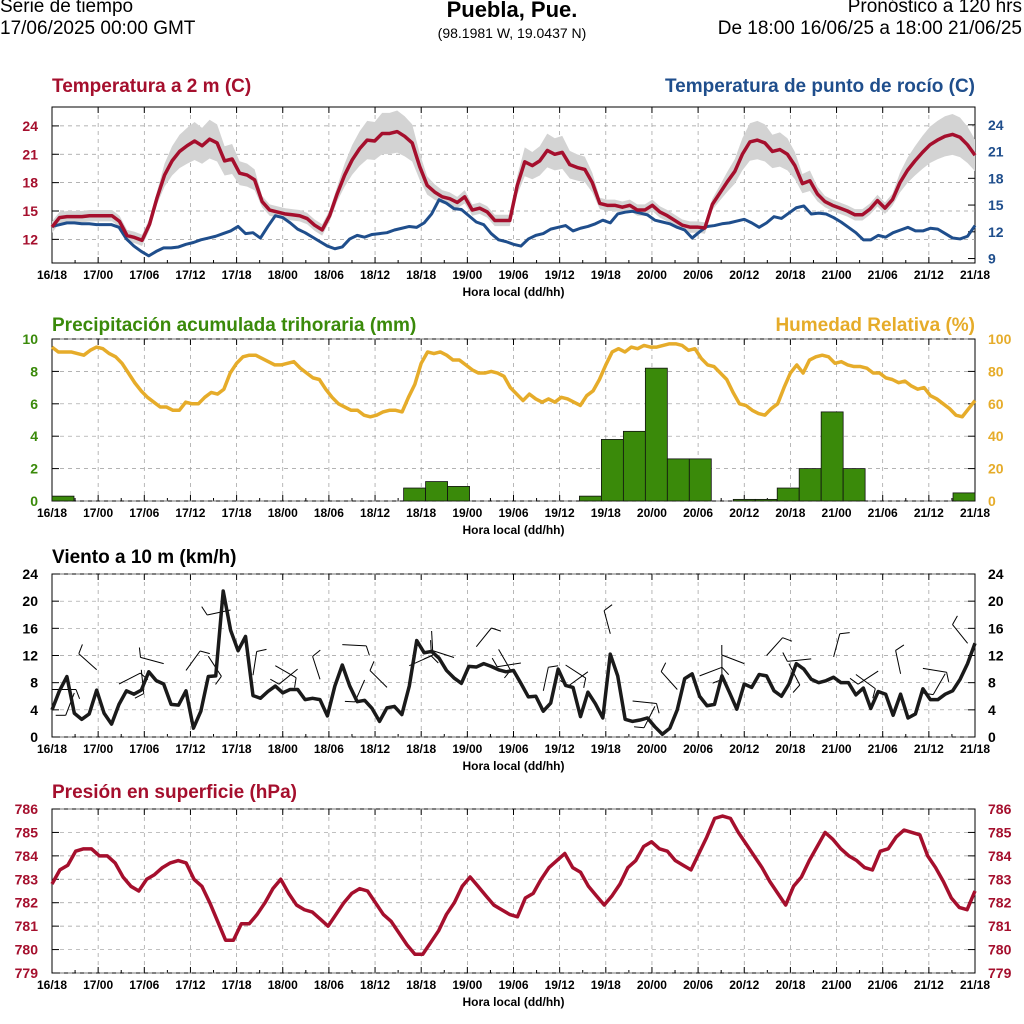 The image size is (1024, 1024). I want to click on panel-title-precip: Precipitación acumulada trihoraria (mm), so click(234, 325).